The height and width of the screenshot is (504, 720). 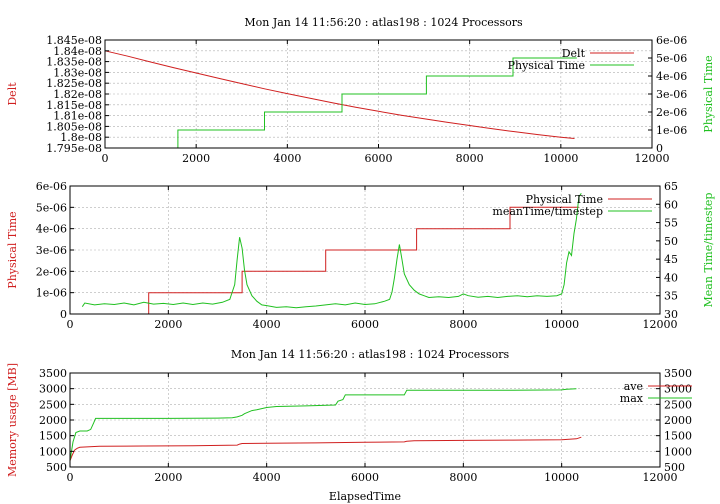 I want to click on y-left-tick-label: 5e-06, so click(x=51, y=207).